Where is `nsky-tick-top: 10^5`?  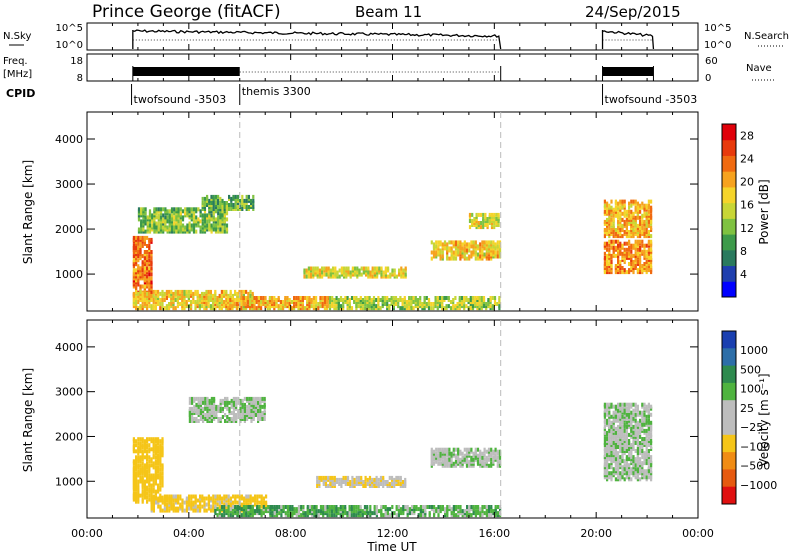 nsky-tick-top: 10^5 is located at coordinates (69, 28).